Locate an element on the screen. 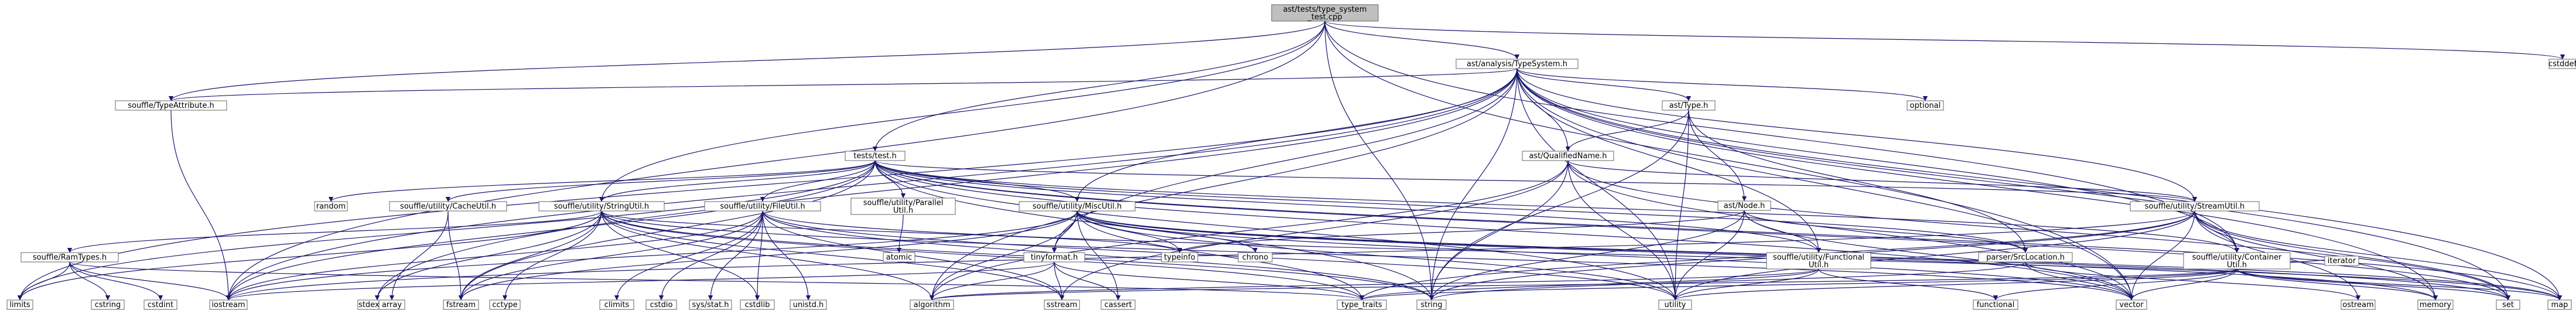 Image resolution: width=2576 pixels, height=310 pixels. edge-stringutil-to-cstdlib is located at coordinates (680, 256).